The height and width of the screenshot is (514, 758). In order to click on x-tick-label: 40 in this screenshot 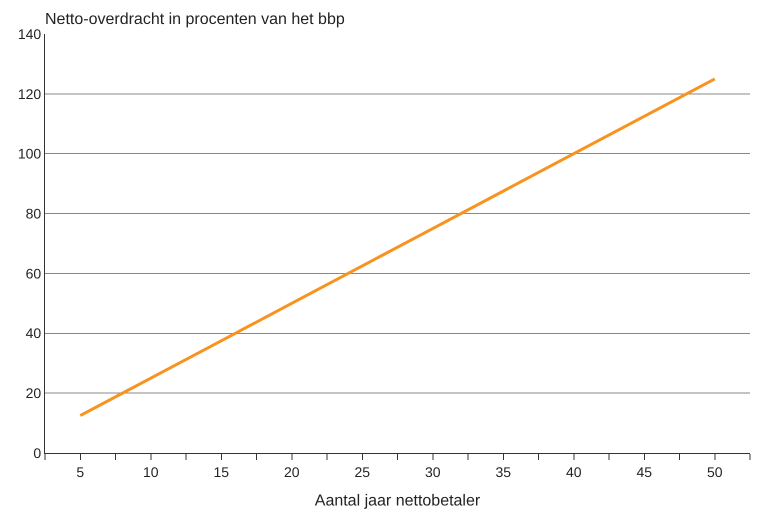, I will do `click(574, 472)`.